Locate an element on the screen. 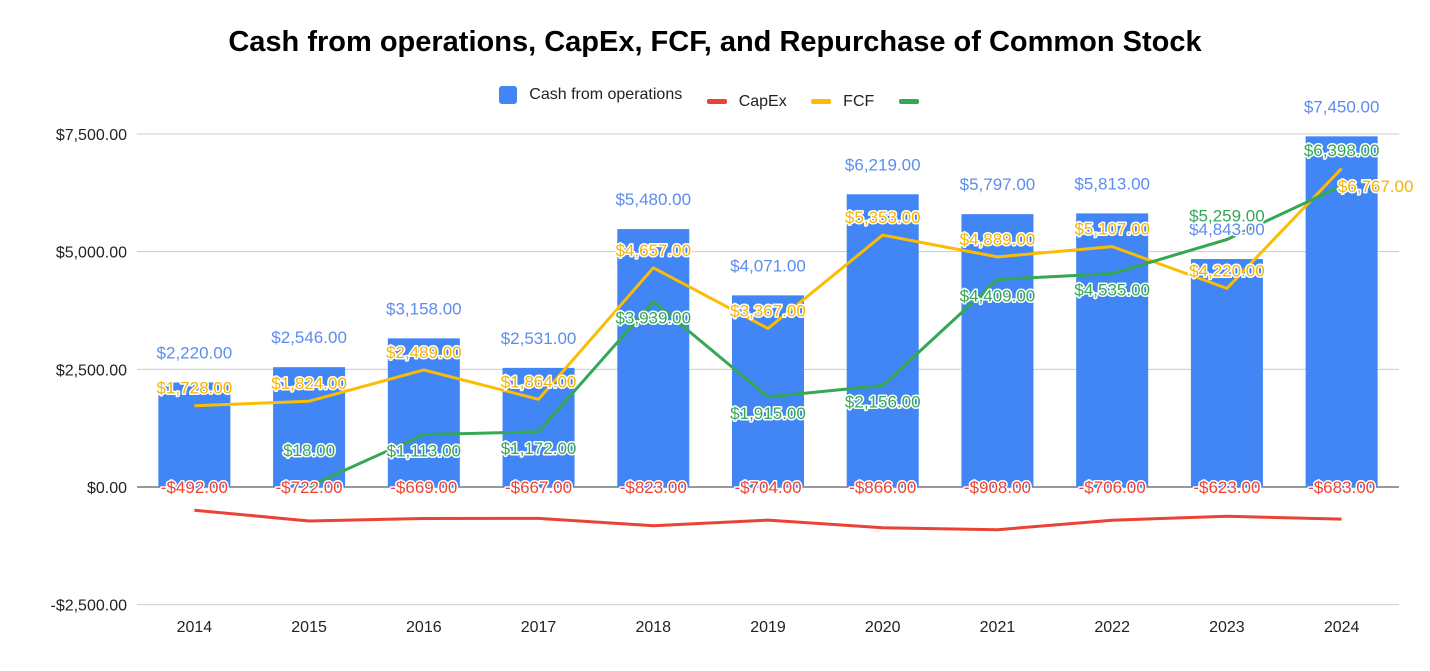  capex-data-label: -$908.00 is located at coordinates (997, 487).